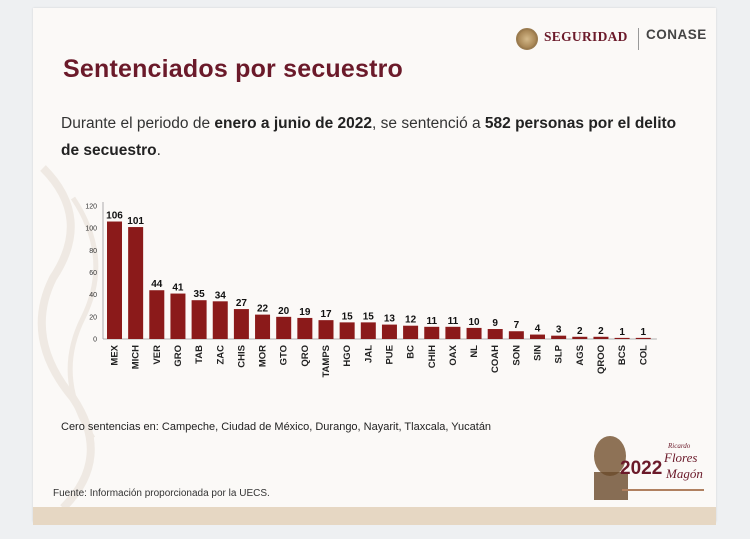  What do you see at coordinates (411, 352) in the screenshot?
I see `x-tick-label-bc: BC` at bounding box center [411, 352].